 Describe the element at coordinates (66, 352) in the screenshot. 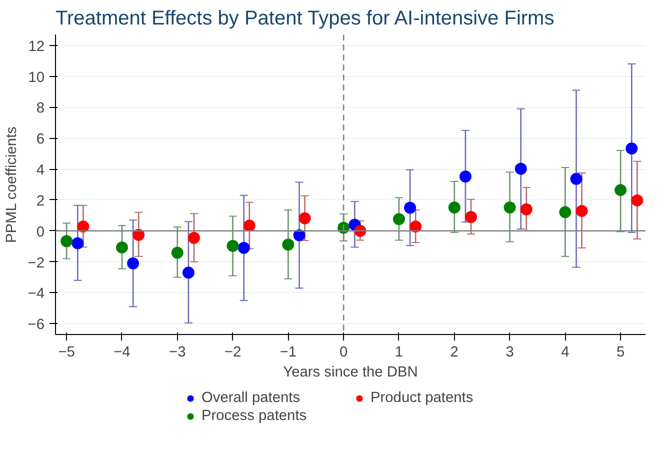

I see `x-tick-label: −5` at that location.